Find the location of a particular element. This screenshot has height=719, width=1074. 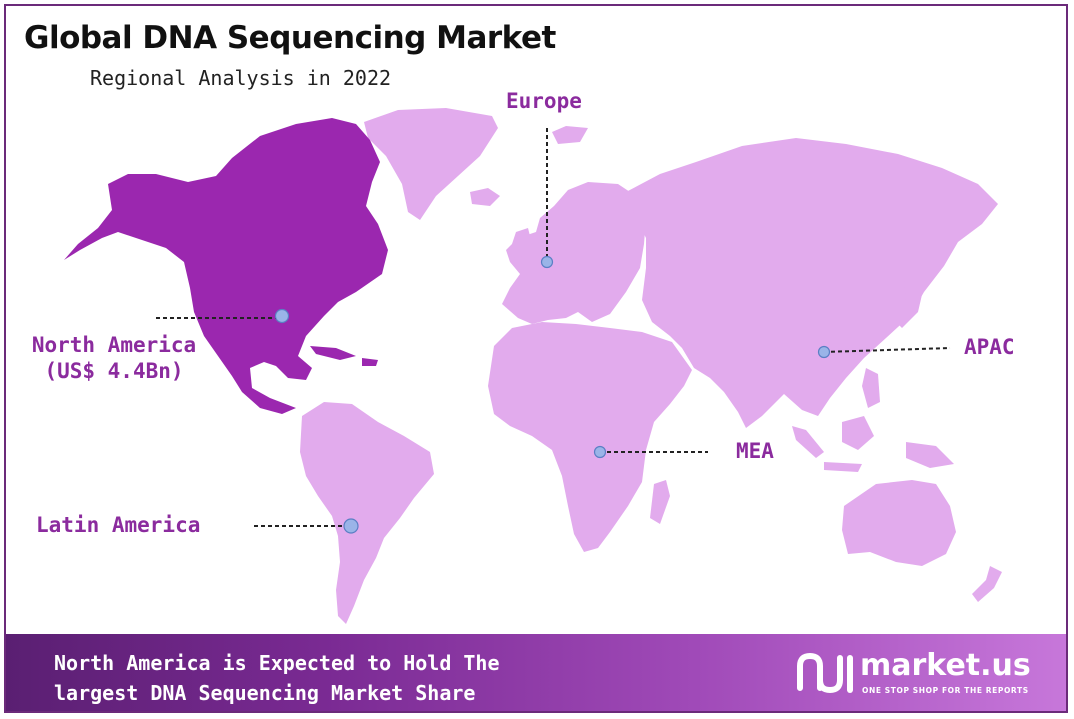

cuba-shape is located at coordinates (333, 353).